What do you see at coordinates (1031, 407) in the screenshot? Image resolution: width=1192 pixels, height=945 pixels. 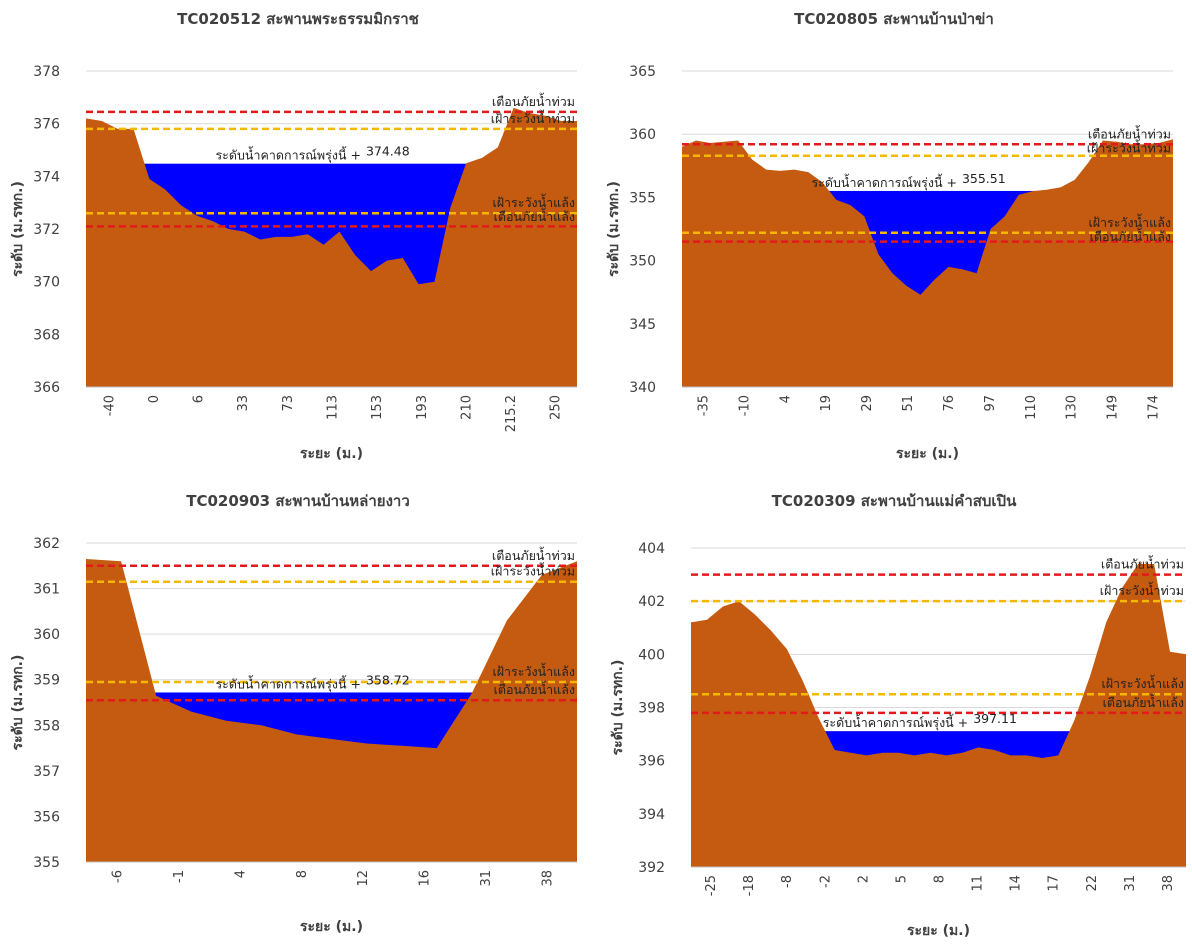 I see `x-tick-label: 110` at bounding box center [1031, 407].